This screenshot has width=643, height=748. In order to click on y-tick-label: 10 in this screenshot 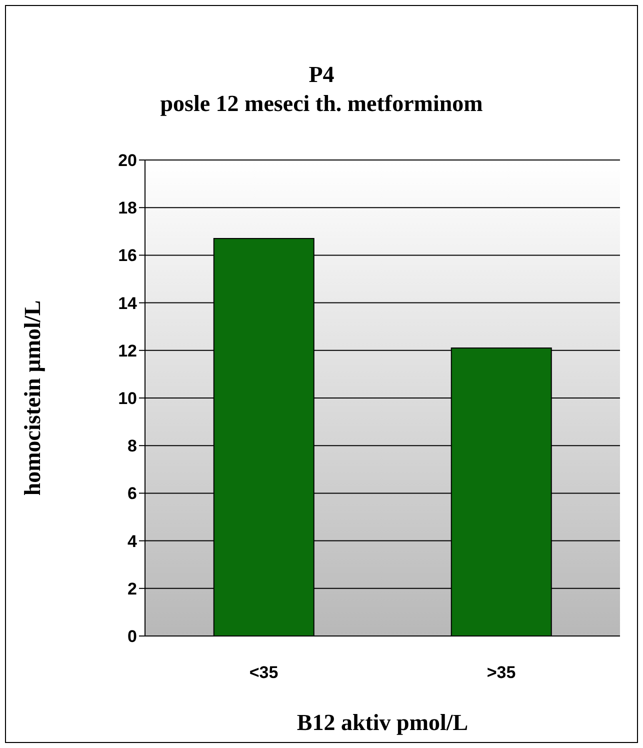, I will do `click(127, 398)`.